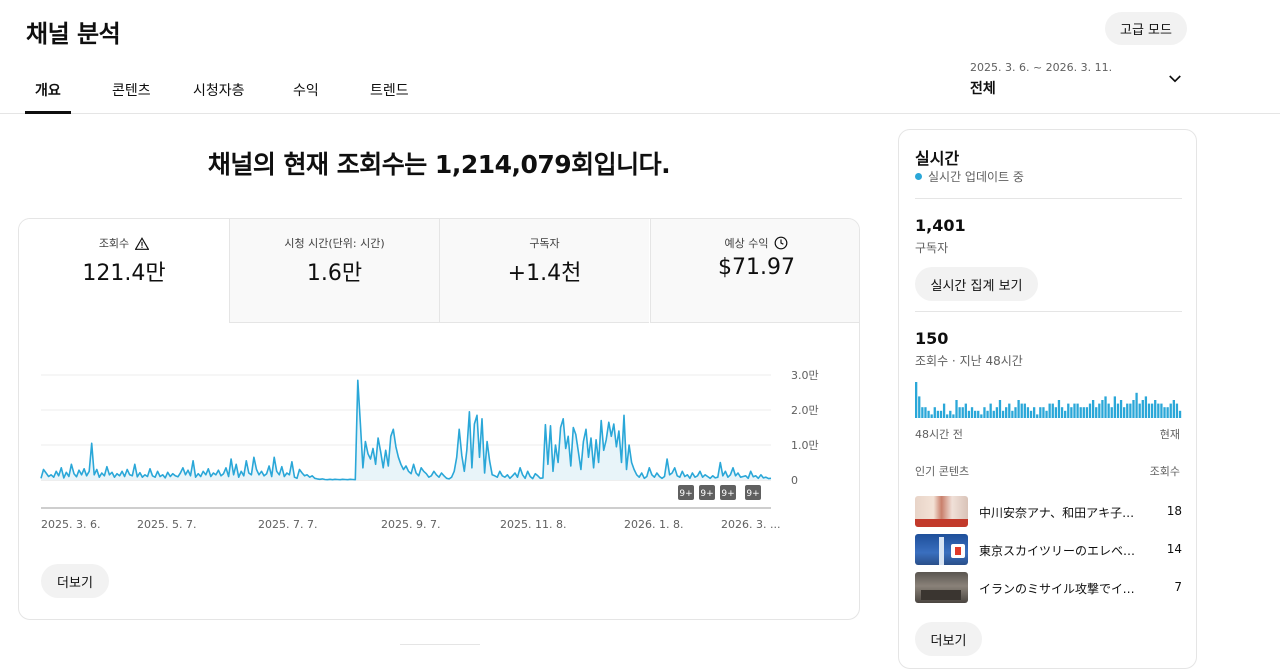 This screenshot has height=672, width=1280. Describe the element at coordinates (1048, 512) in the screenshot. I see `popular-item: 中川安奈アナ、和田アキ子… 18` at that location.